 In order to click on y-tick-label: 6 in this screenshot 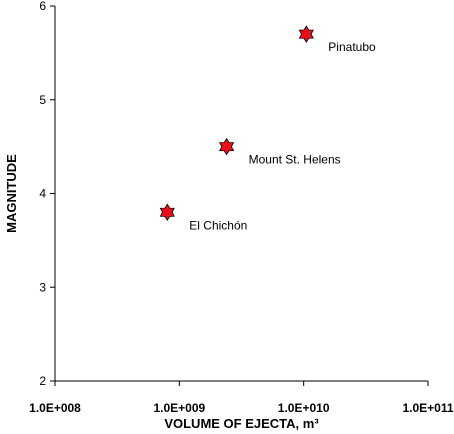, I will do `click(42, 6)`.